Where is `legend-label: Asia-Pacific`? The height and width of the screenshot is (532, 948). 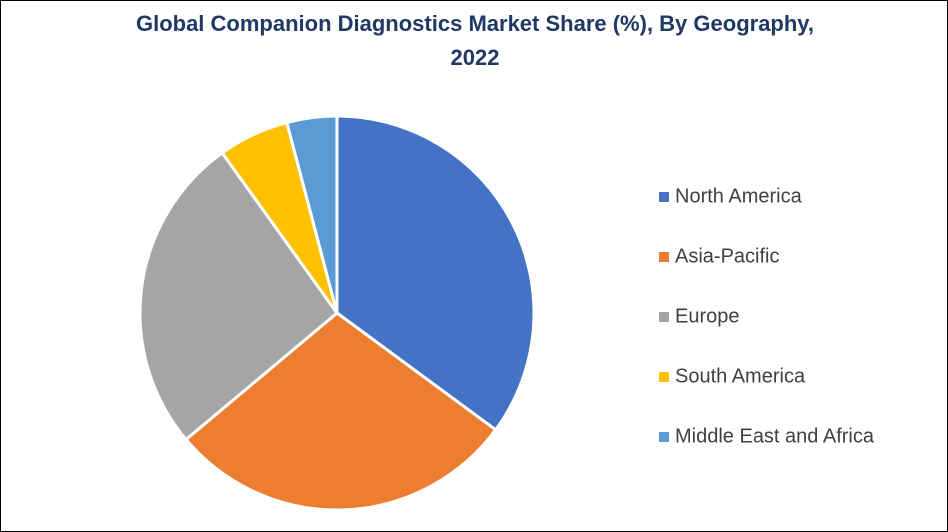 legend-label: Asia-Pacific is located at coordinates (727, 256).